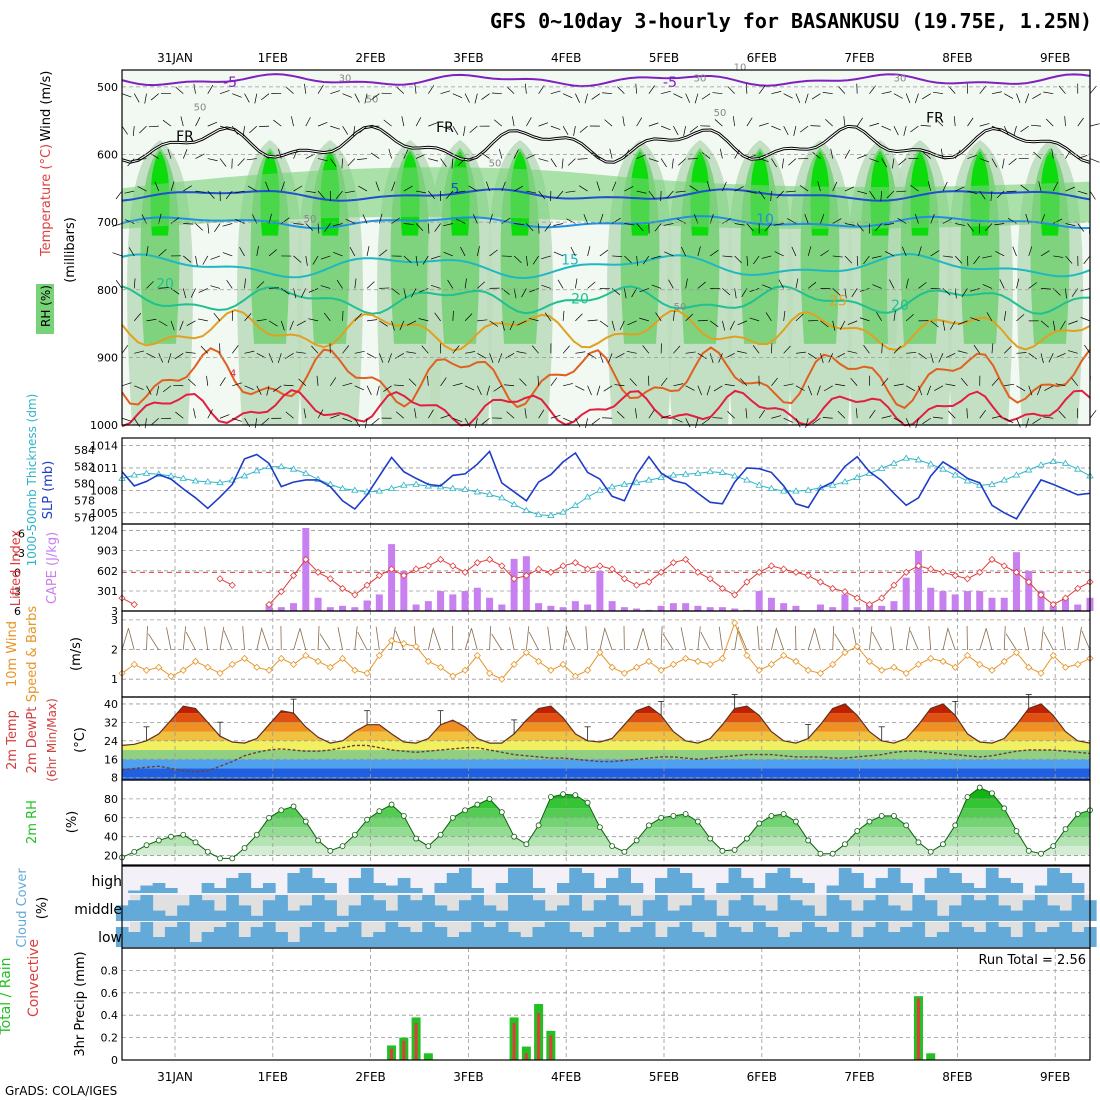  What do you see at coordinates (114, 650) in the screenshot?
I see `tick-label: 2` at bounding box center [114, 650].